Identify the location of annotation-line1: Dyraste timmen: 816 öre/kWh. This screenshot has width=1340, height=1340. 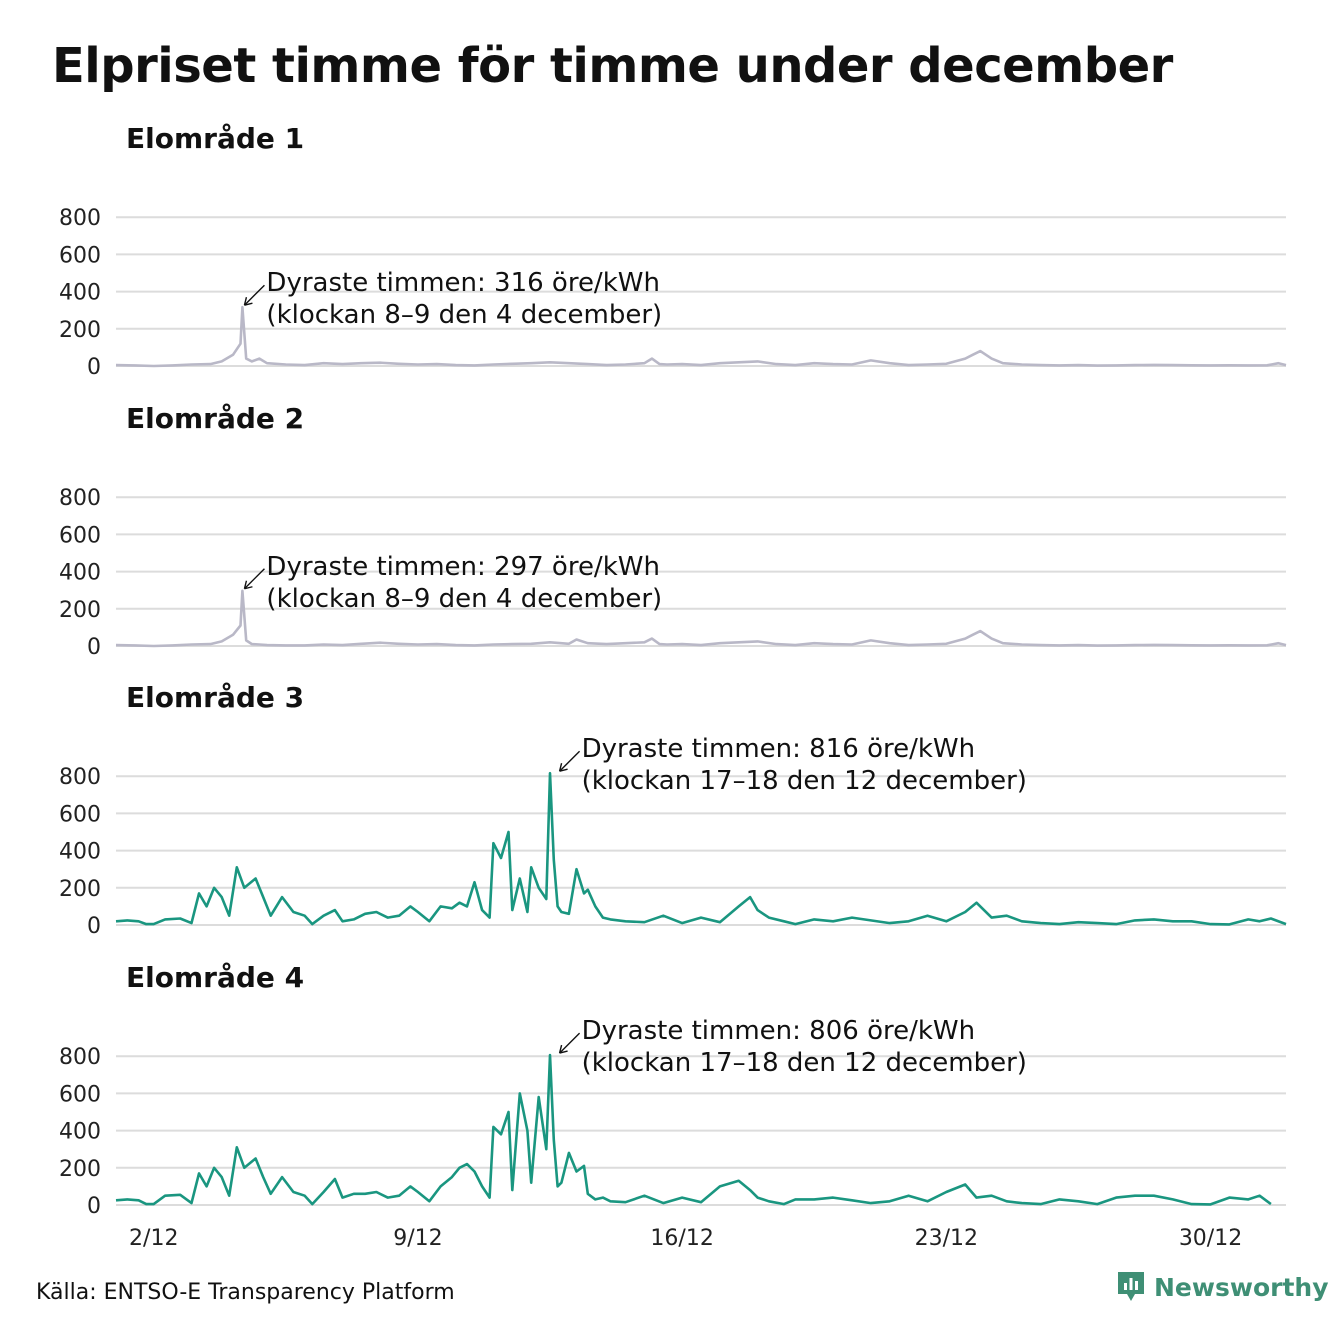
(779, 749).